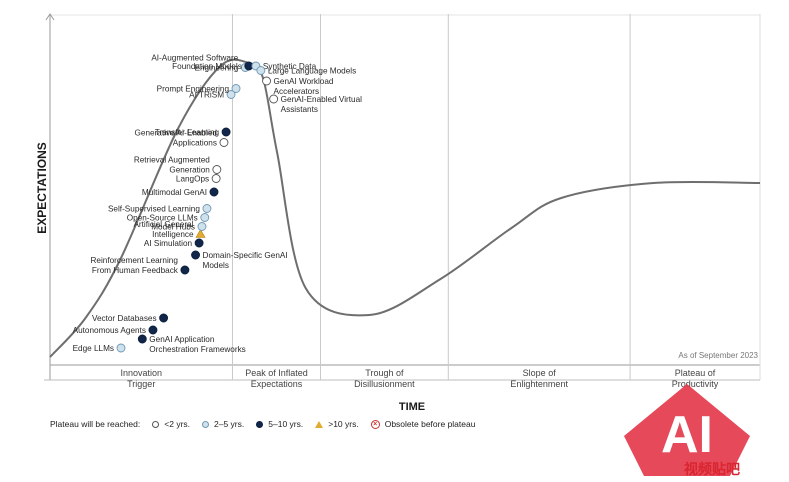 The image size is (789, 482). I want to click on tech-label: Edge LLMs, so click(93, 348).